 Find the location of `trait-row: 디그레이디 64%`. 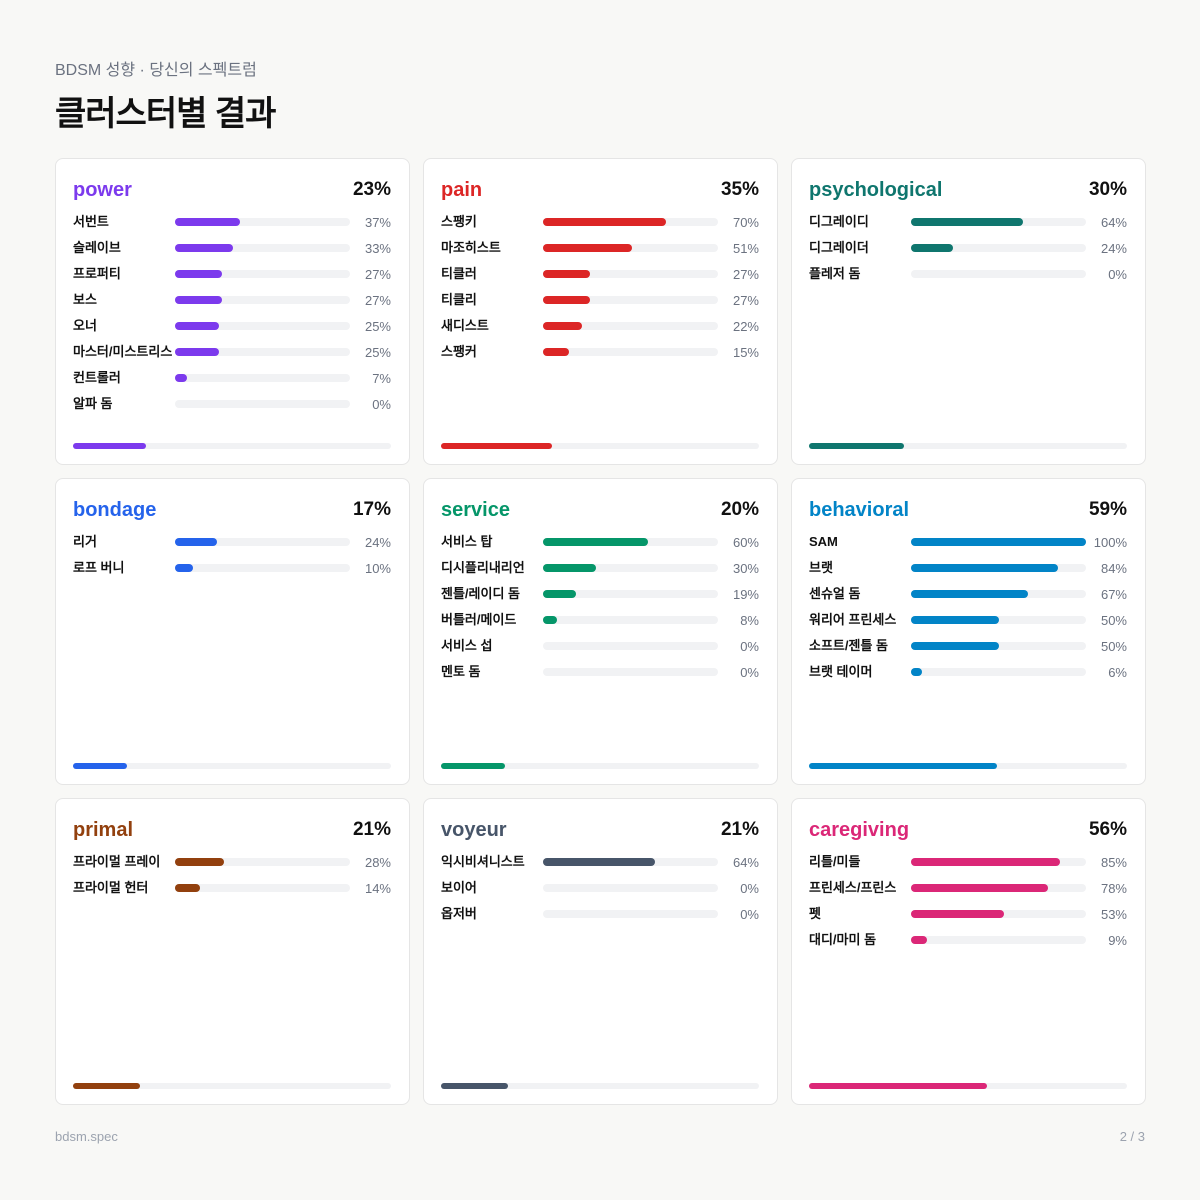

trait-row: 디그레이디 64% is located at coordinates (968, 222).